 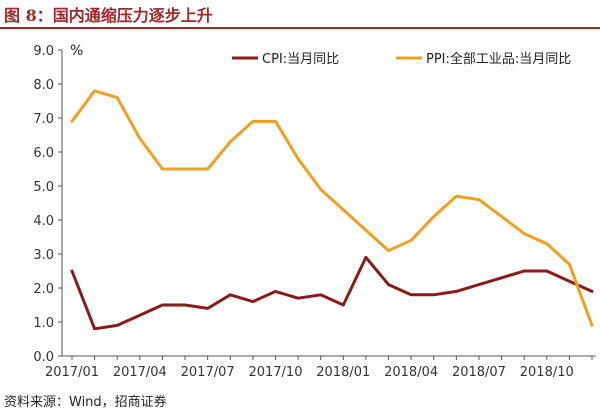 What do you see at coordinates (43, 221) in the screenshot?
I see `y-tick-label: 4.0` at bounding box center [43, 221].